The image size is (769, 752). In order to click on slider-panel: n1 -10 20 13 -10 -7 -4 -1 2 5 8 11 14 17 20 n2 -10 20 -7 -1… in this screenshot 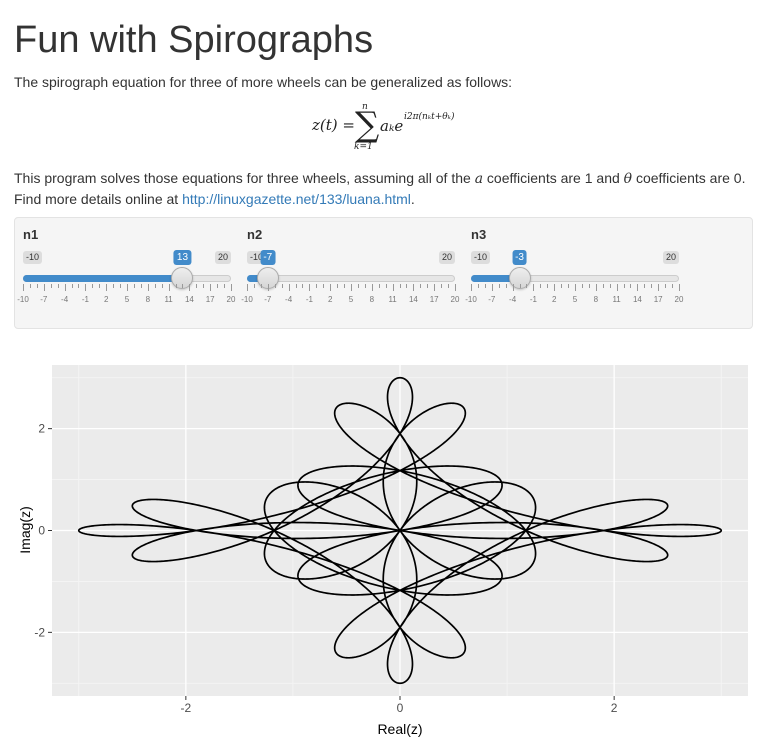, I will do `click(383, 273)`.